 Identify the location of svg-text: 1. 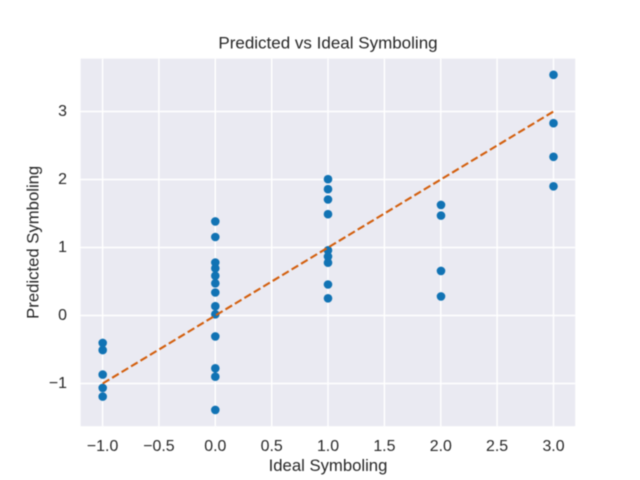
(62, 247).